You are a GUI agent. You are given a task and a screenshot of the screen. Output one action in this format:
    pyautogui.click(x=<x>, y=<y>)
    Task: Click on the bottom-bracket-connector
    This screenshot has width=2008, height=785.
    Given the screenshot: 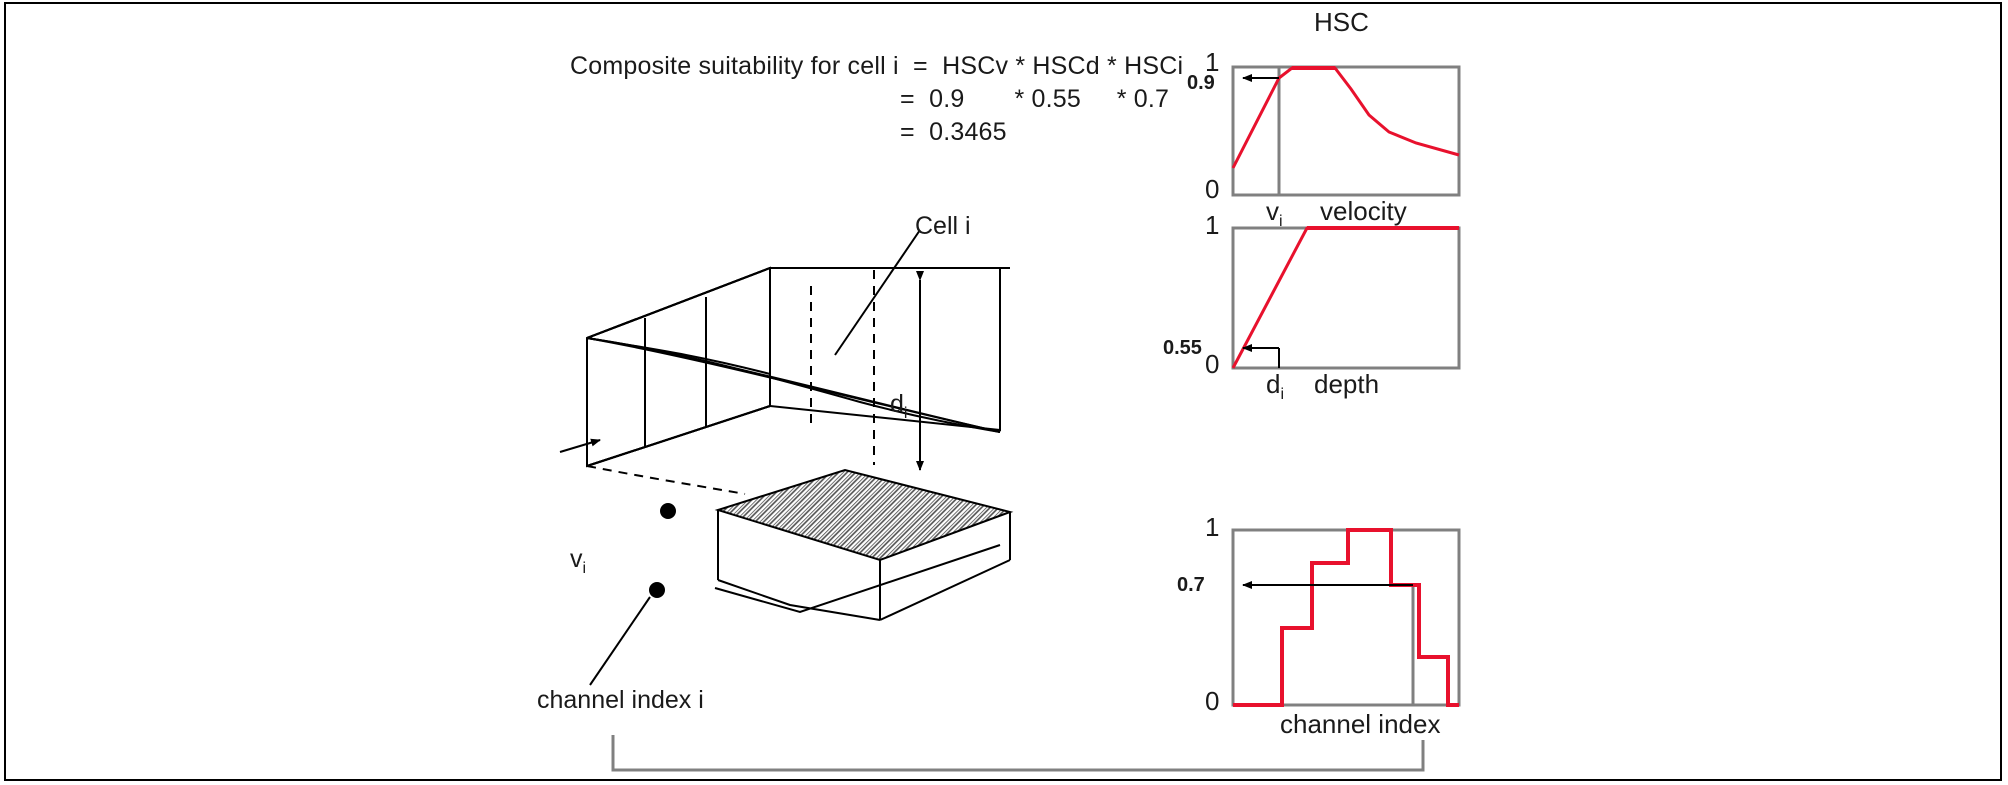 What is the action you would take?
    pyautogui.click(x=1018, y=753)
    